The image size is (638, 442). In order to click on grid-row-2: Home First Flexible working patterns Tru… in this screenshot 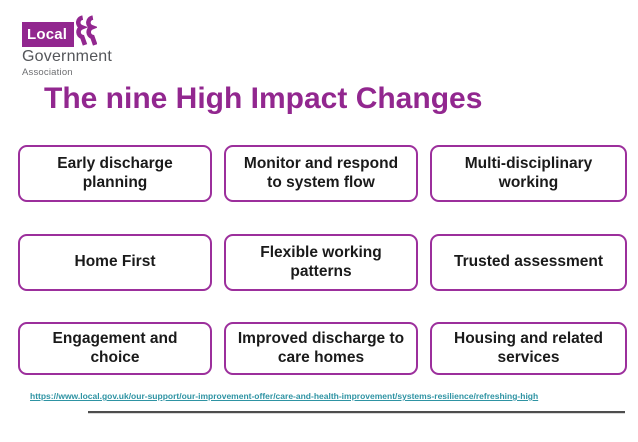, I will do `click(322, 262)`.